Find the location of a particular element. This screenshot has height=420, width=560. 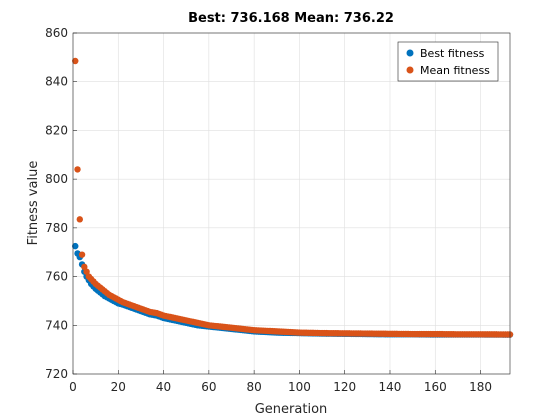

x-tick-label: 20 is located at coordinates (118, 387).